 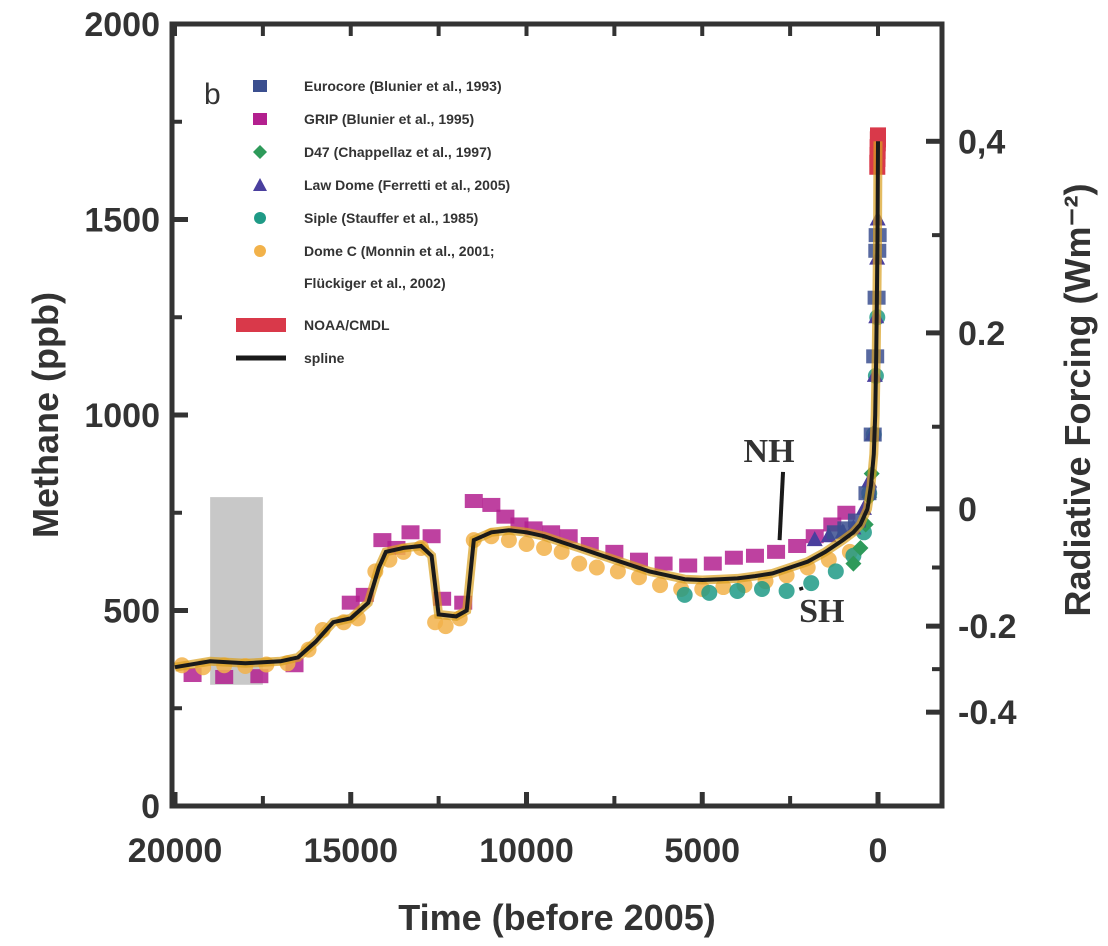 I want to click on legend-label: Siple (Stauffer et al., 1985), so click(x=391, y=218).